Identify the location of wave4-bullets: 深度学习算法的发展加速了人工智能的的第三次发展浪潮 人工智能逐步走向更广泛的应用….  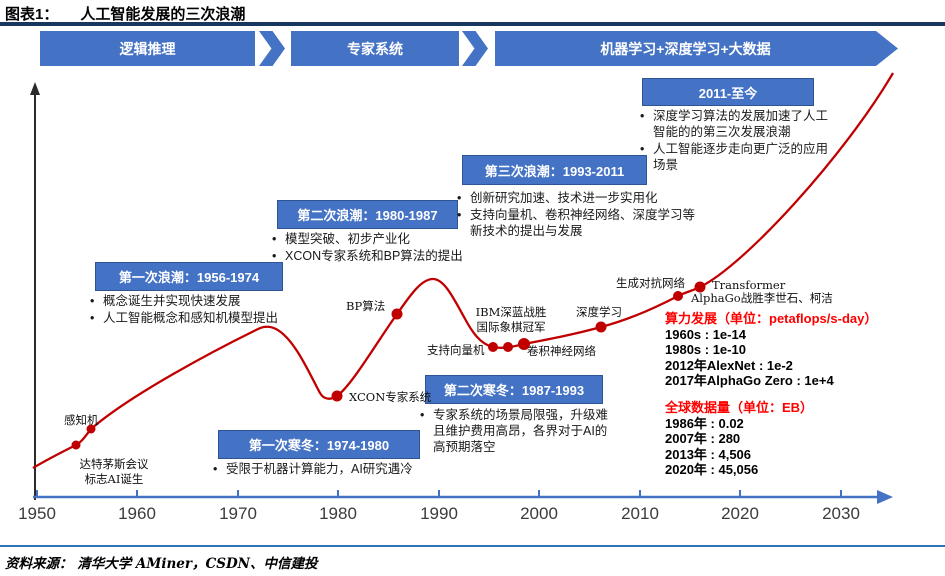
(737, 141).